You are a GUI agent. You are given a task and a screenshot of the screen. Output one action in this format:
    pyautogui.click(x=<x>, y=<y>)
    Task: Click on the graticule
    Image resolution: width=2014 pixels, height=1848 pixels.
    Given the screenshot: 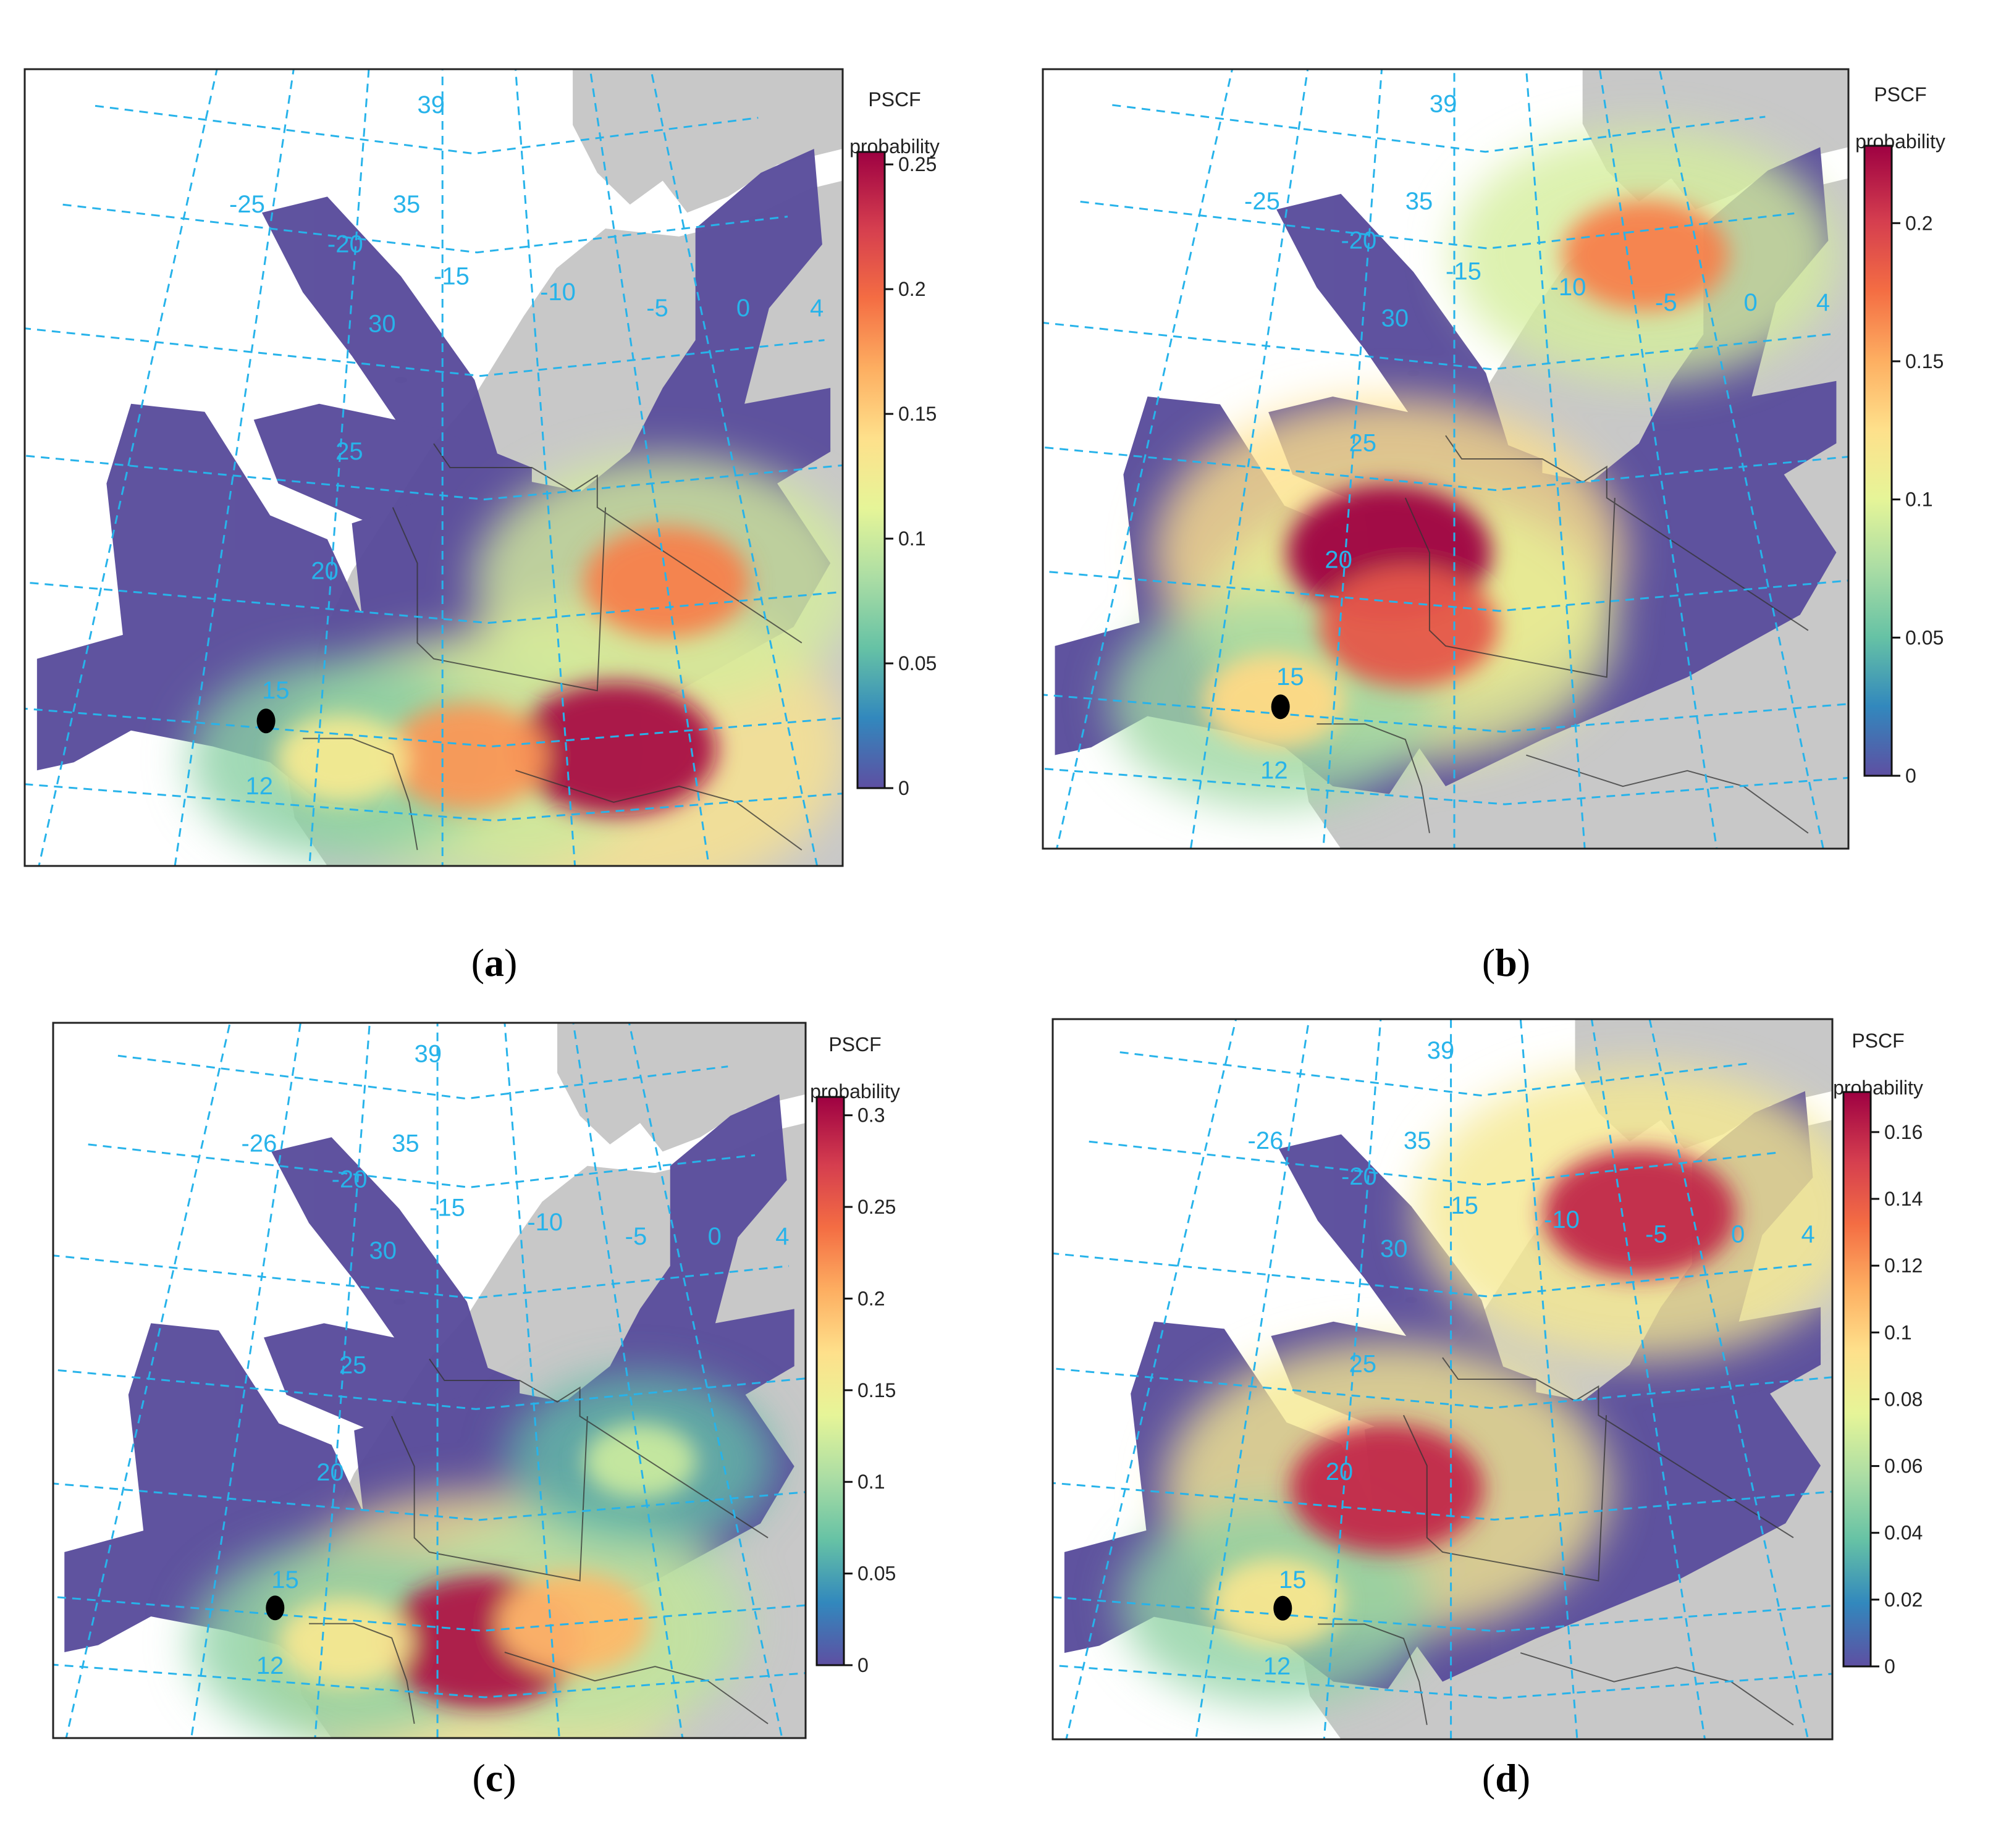 What is the action you would take?
    pyautogui.click(x=429, y=1380)
    